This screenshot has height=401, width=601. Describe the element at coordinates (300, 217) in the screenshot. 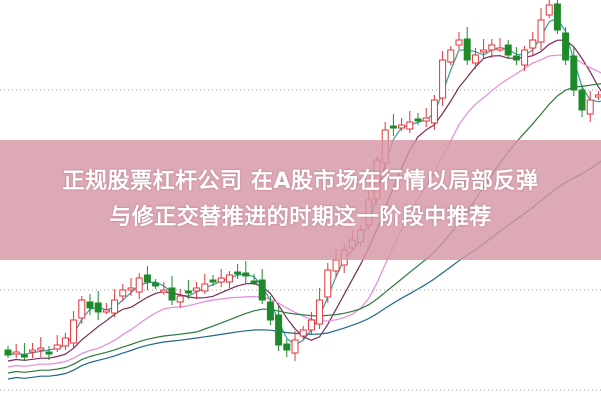

I see `headline-line-2: 与修正交替推进的时期这一阶段中推荐` at that location.